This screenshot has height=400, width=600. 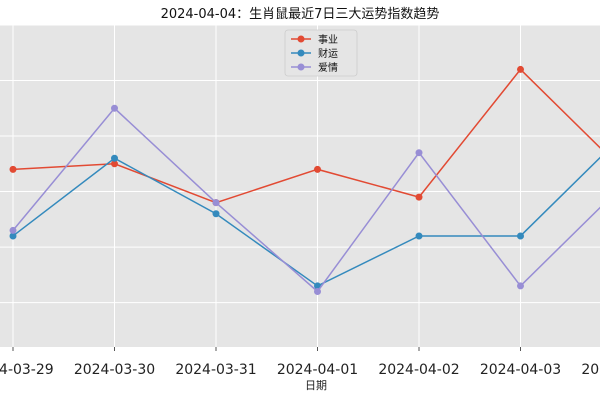 What do you see at coordinates (590, 370) in the screenshot?
I see `x-tick-label: 2024-04-04` at bounding box center [590, 370].